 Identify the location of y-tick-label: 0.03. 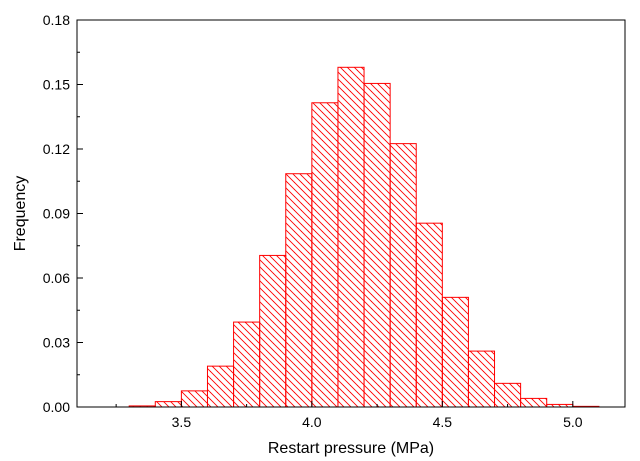
(56, 343).